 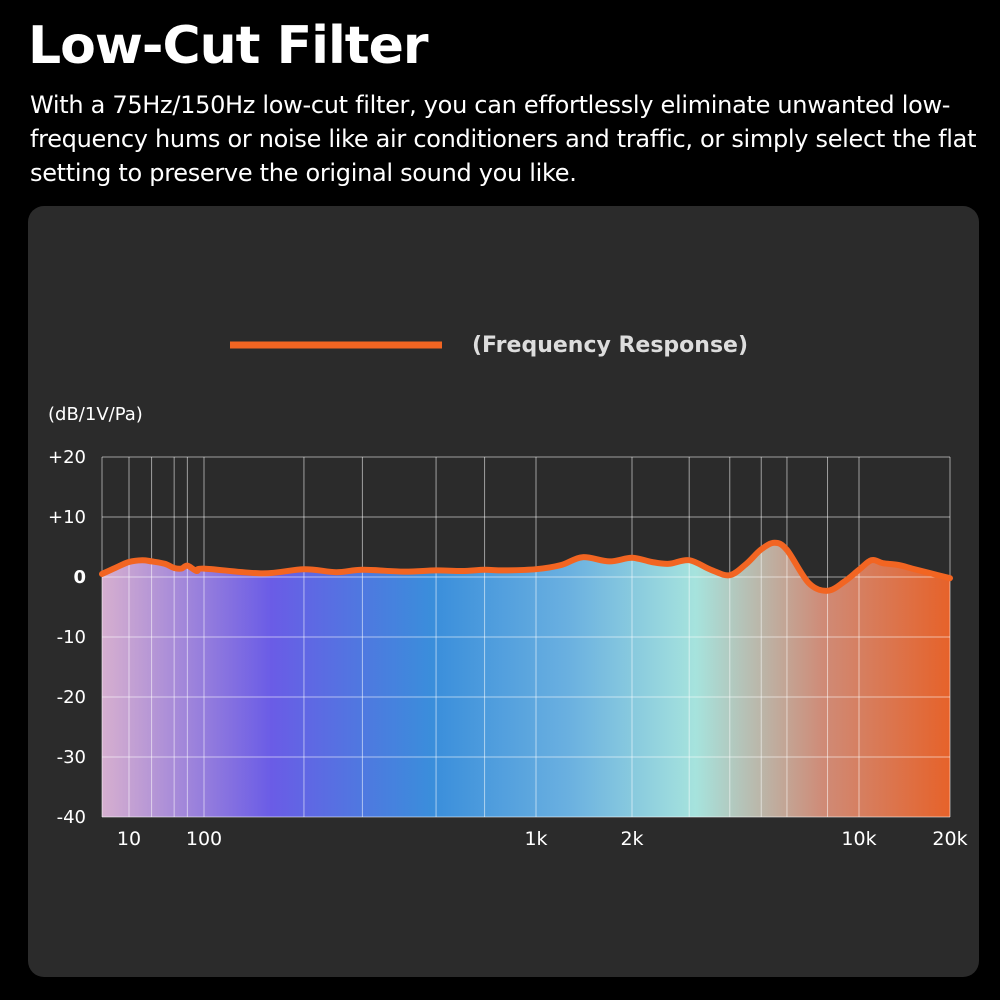 I want to click on y-tick-label: -30, so click(x=71, y=757).